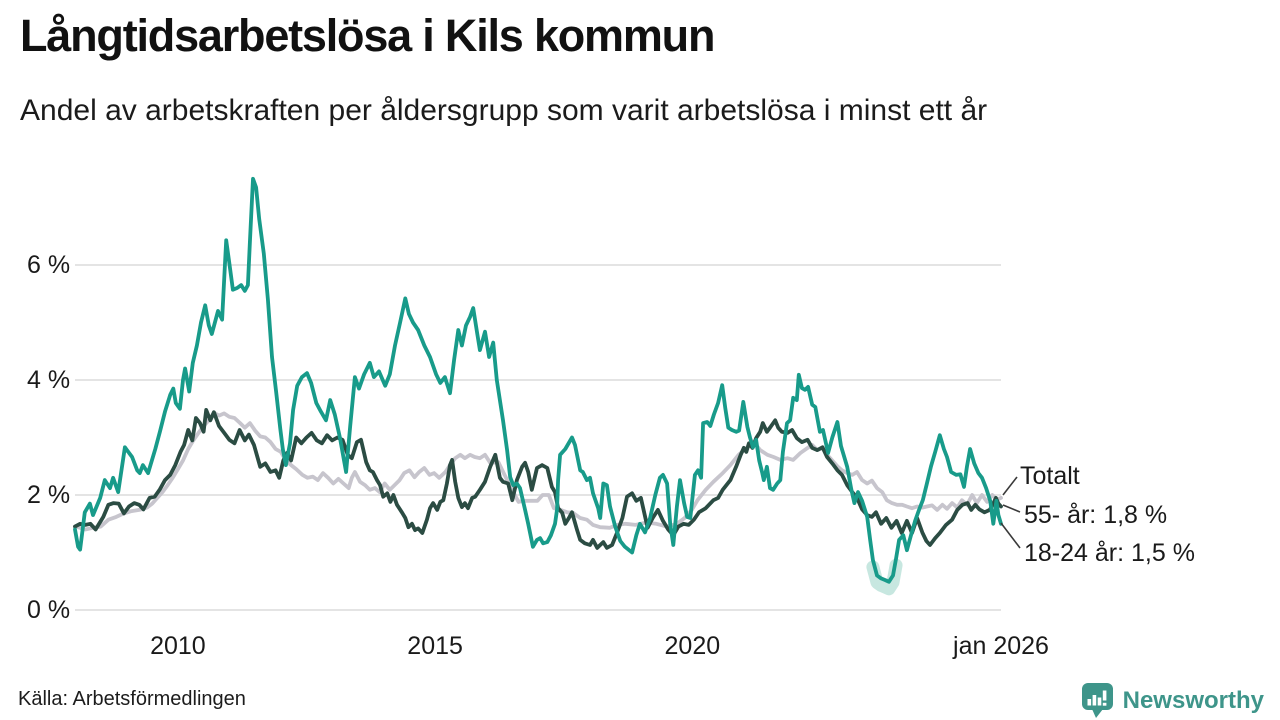 This screenshot has width=1280, height=720. Describe the element at coordinates (435, 646) in the screenshot. I see `x-tick-label: 2015` at that location.